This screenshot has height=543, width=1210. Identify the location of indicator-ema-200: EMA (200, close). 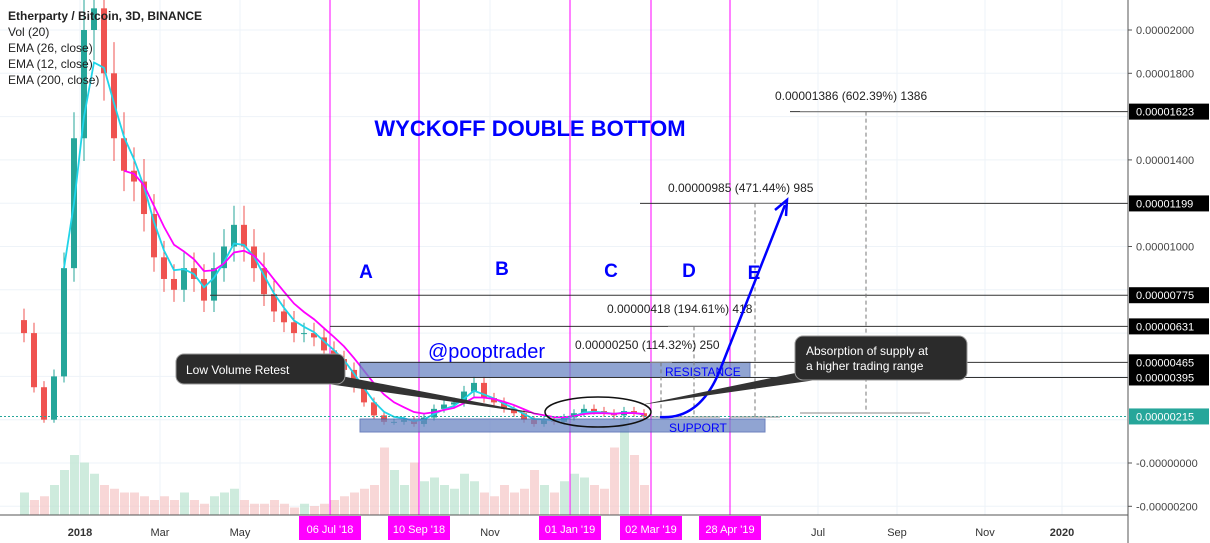
(54, 80).